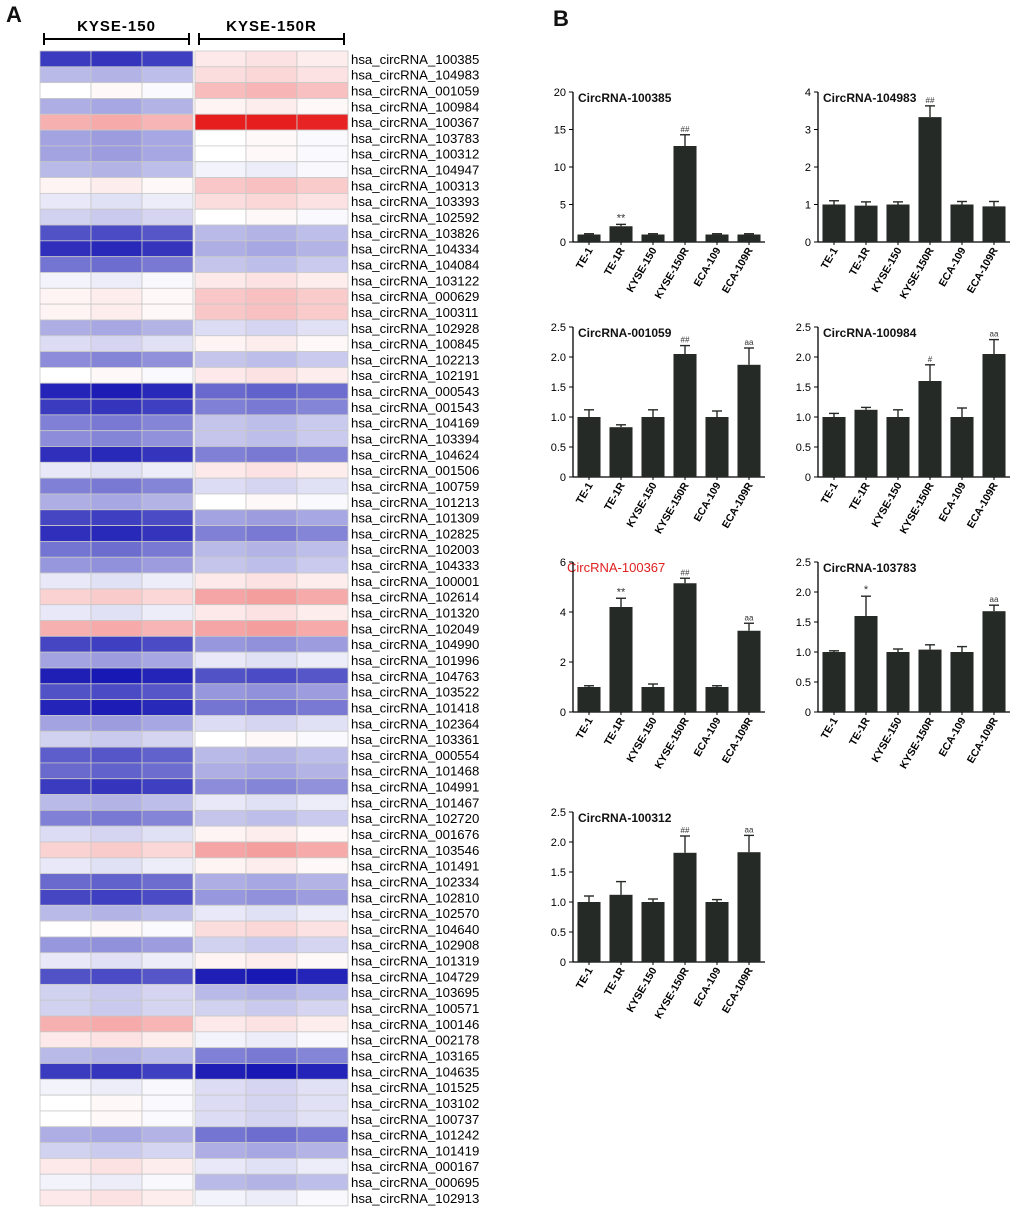 This screenshot has height=1210, width=1020. What do you see at coordinates (415, 264) in the screenshot?
I see `heatmap-row-label: hsa_circRNA_104084` at bounding box center [415, 264].